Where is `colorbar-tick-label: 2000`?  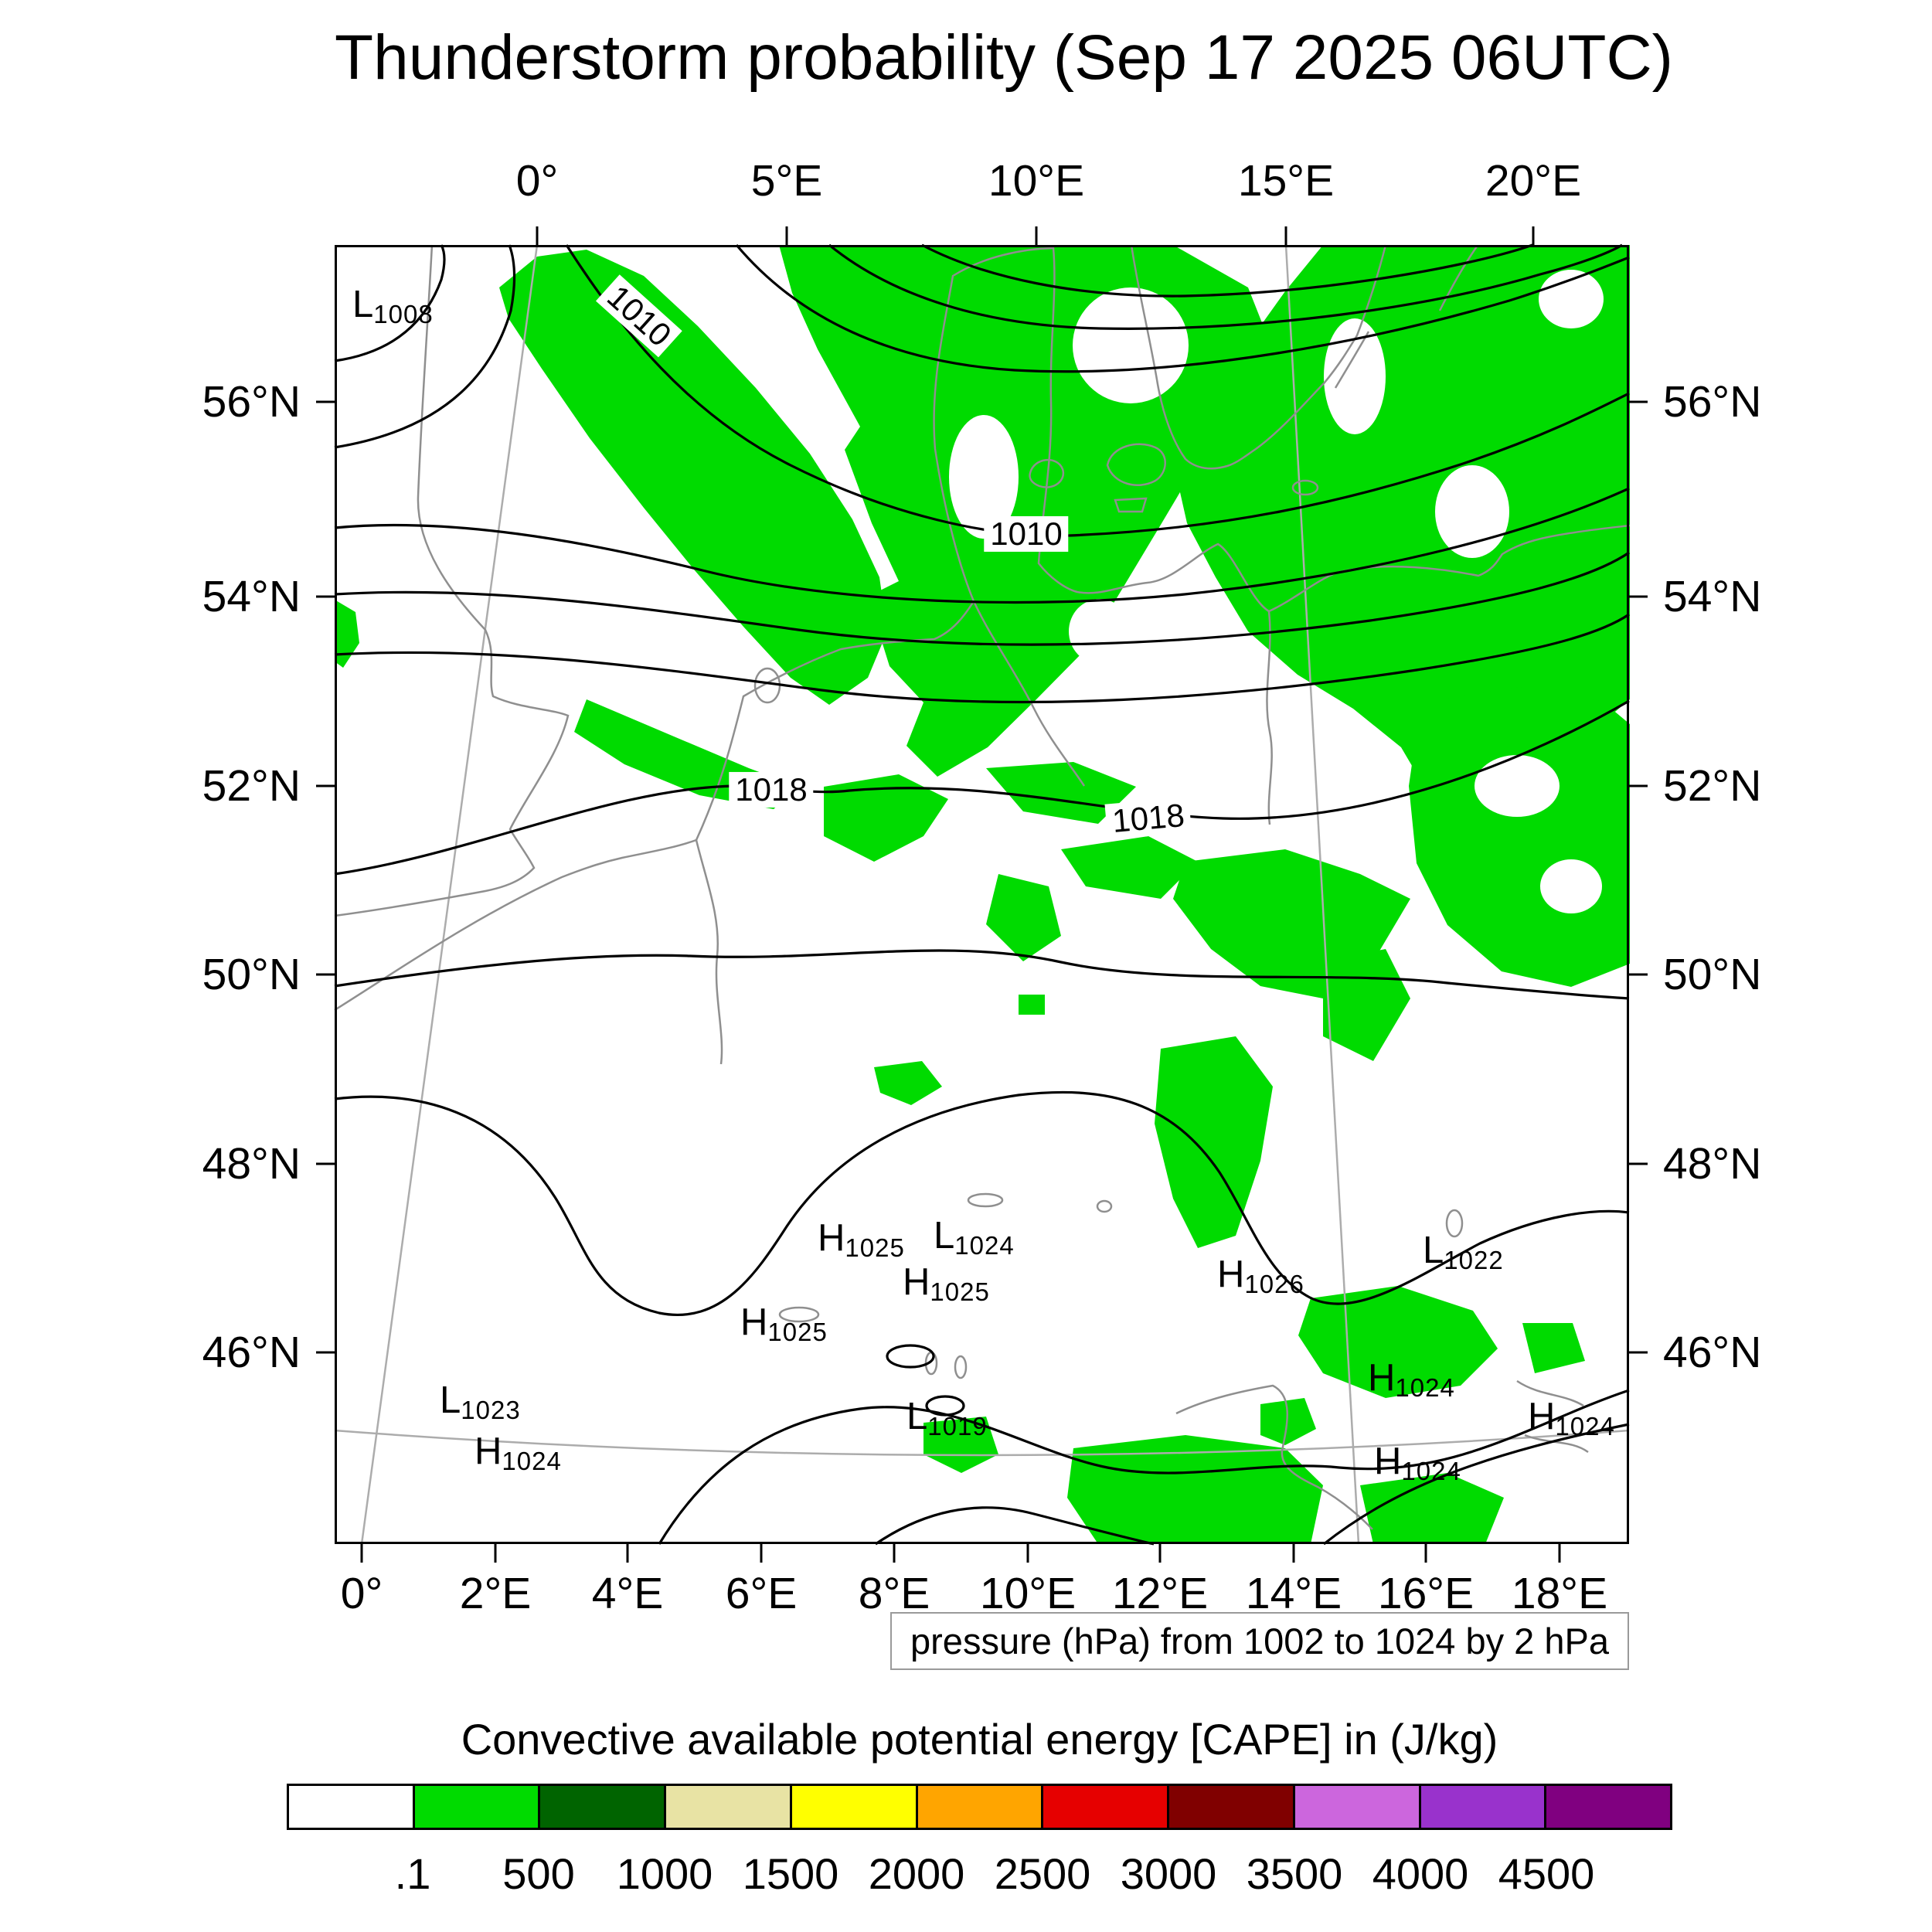
colorbar-tick-label: 2000 is located at coordinates (916, 1873).